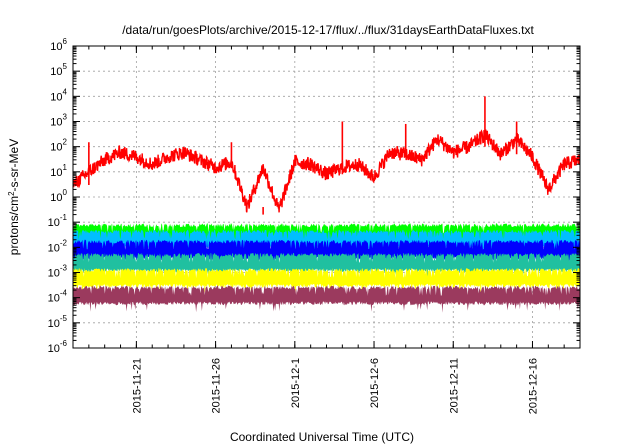 This screenshot has height=448, width=640. Describe the element at coordinates (322, 437) in the screenshot. I see `x-axis-label: Coordinated Universal Time (UTC)` at that location.